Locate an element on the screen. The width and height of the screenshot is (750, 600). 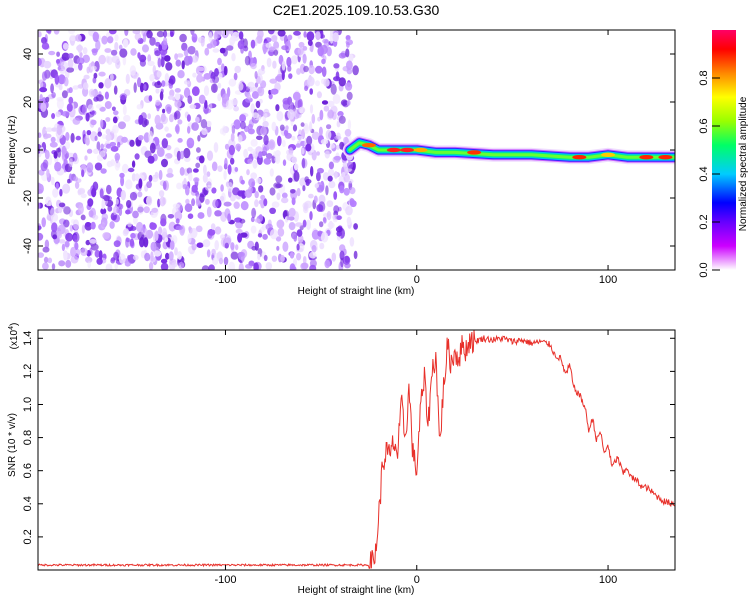
y-tick-label: 1.0 is located at coordinates (28, 404).